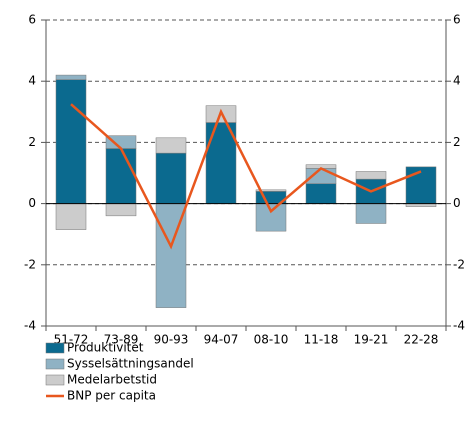 The image size is (472, 428). I want to click on y-tick-label: 0, so click(32, 203).